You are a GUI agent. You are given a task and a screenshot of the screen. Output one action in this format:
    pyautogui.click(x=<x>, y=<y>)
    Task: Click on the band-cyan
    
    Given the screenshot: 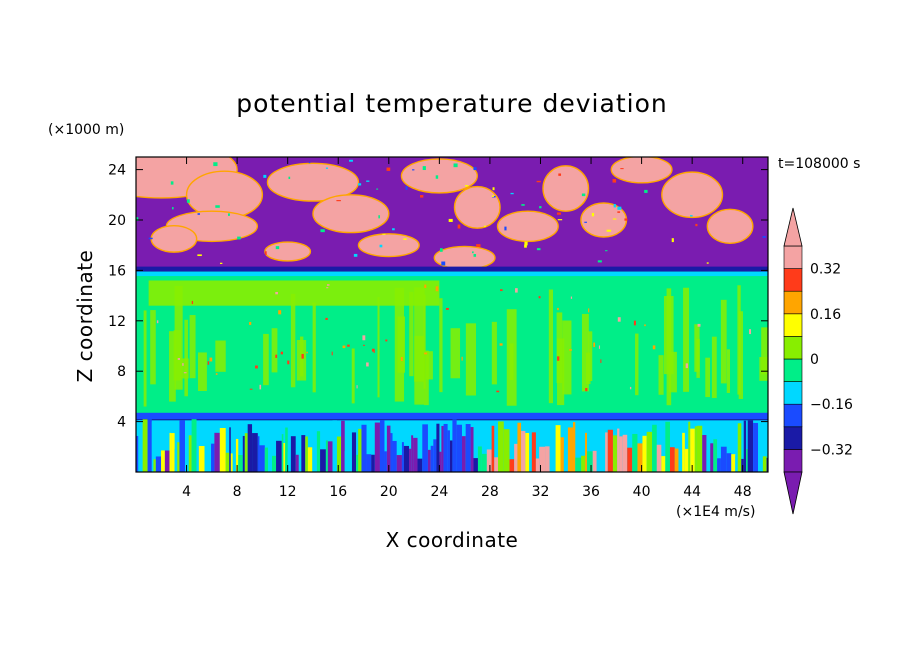 What is the action you would take?
    pyautogui.click(x=452, y=274)
    